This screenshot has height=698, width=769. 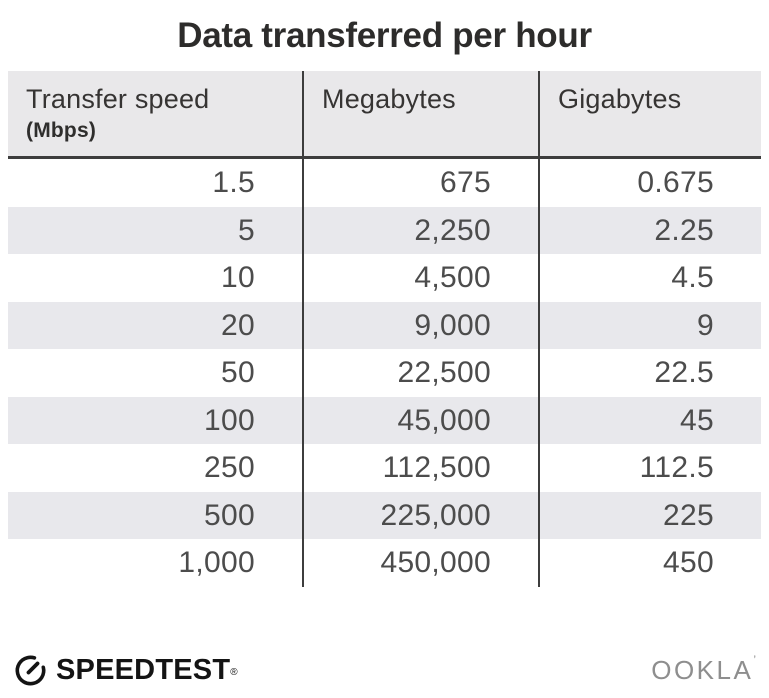 I want to click on cell-megabytes: 4,500, so click(x=420, y=278).